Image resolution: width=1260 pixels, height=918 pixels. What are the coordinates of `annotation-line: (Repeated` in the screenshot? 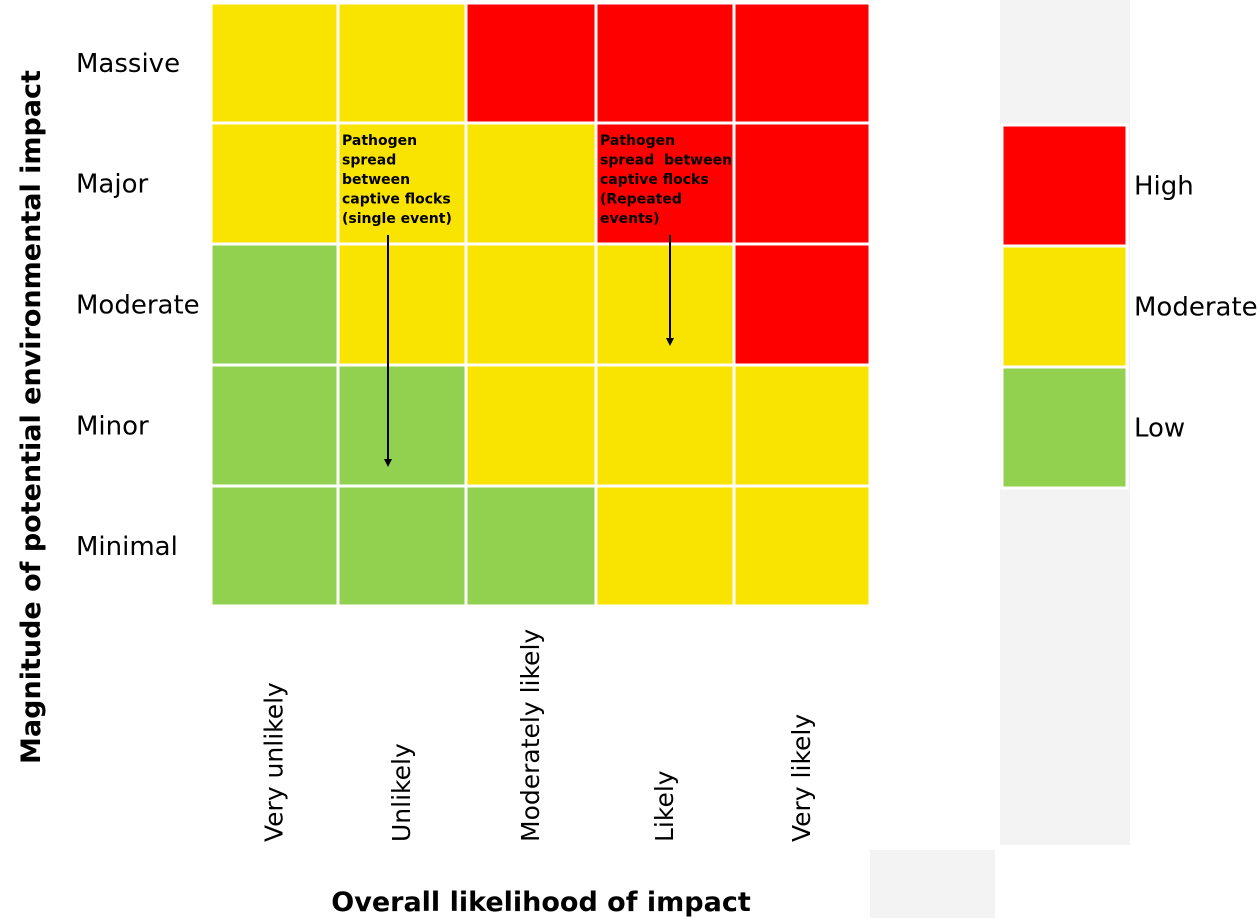 It's located at (641, 200).